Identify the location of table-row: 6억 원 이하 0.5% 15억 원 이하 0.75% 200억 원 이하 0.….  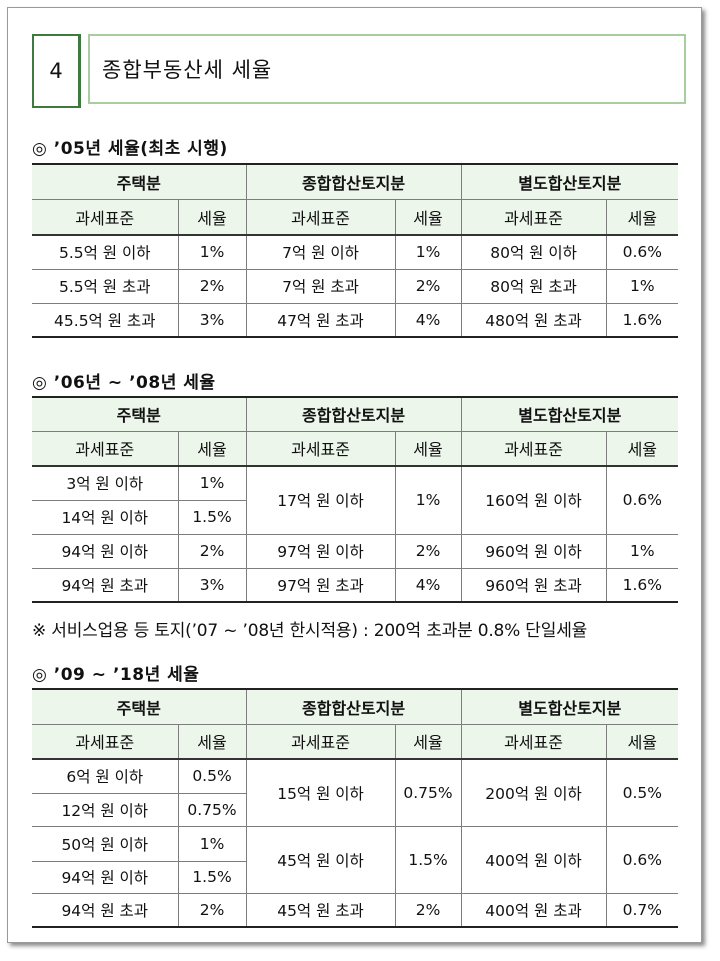
(355, 792).